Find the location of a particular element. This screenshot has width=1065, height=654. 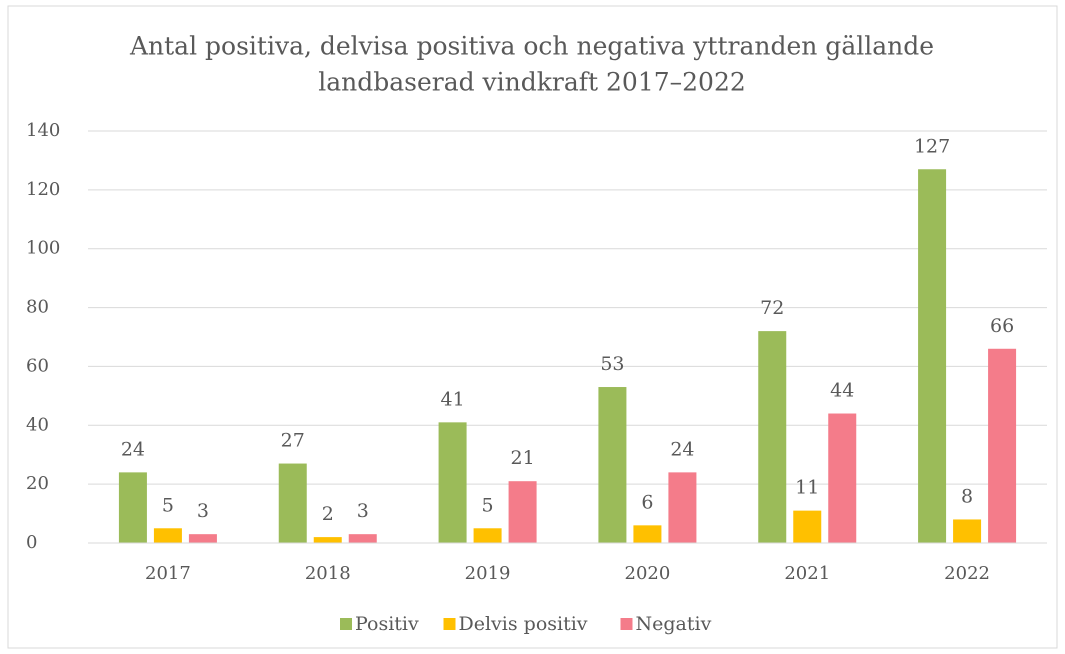

y-tick-label: 120 is located at coordinates (43, 189).